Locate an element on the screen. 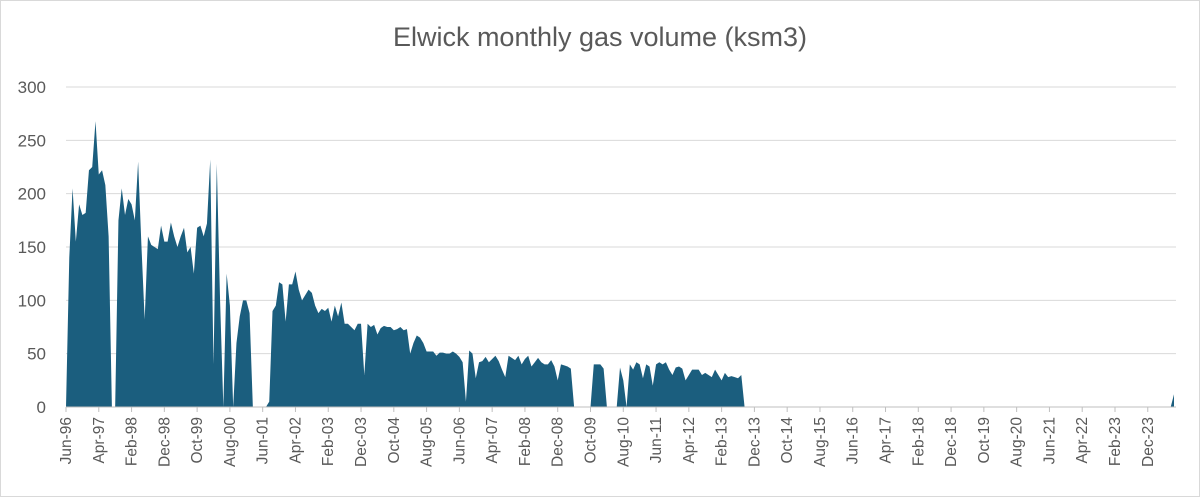 This screenshot has height=497, width=1200. x-tick-label: Dec-18 is located at coordinates (951, 442).